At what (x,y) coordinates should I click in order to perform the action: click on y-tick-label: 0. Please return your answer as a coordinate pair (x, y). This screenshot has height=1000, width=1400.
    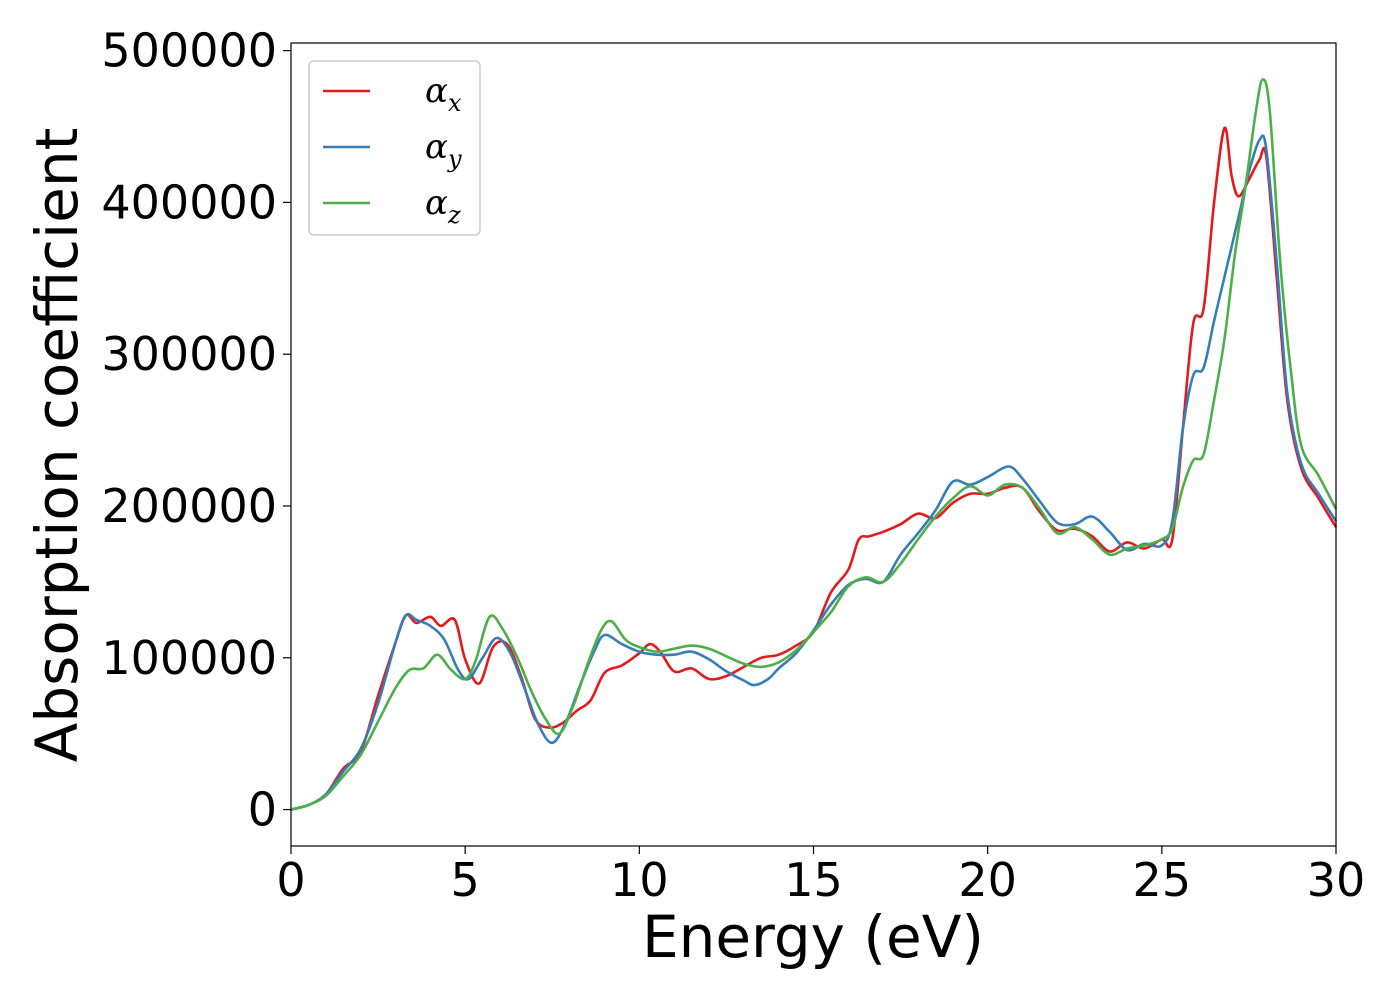
    Looking at the image, I should click on (262, 810).